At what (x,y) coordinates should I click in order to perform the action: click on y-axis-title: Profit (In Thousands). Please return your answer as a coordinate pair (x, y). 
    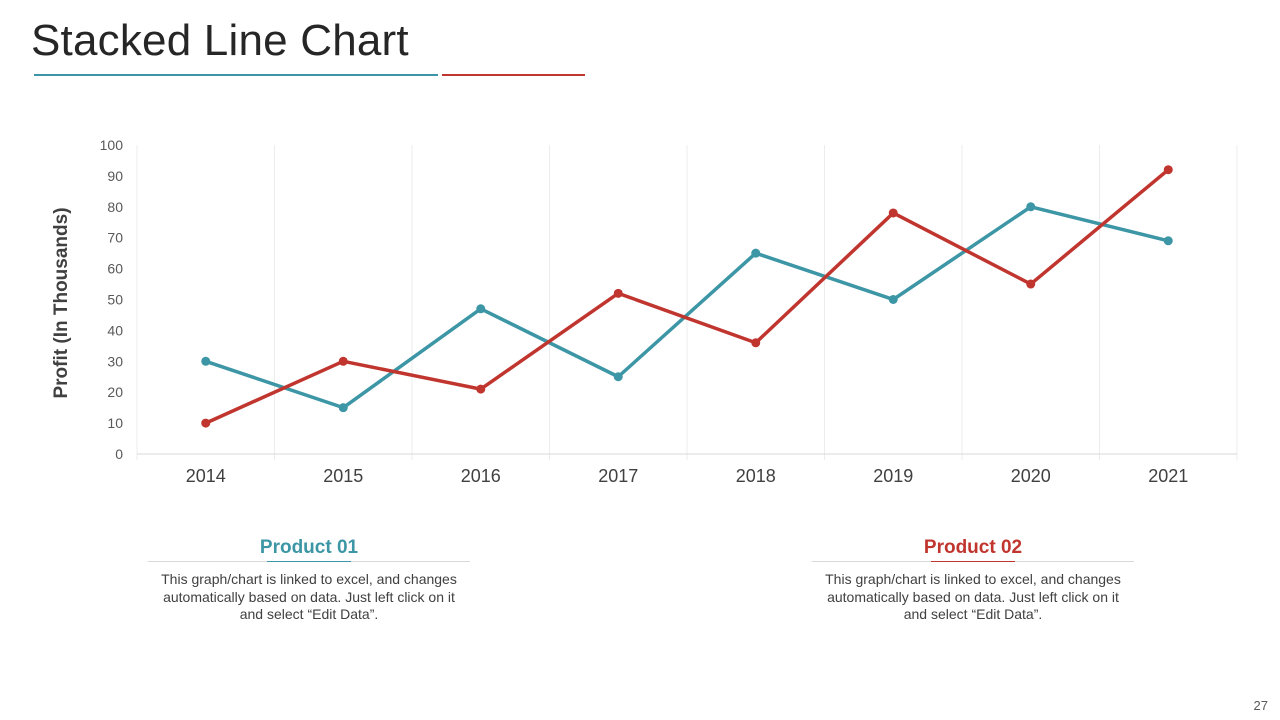
    Looking at the image, I should click on (61, 302).